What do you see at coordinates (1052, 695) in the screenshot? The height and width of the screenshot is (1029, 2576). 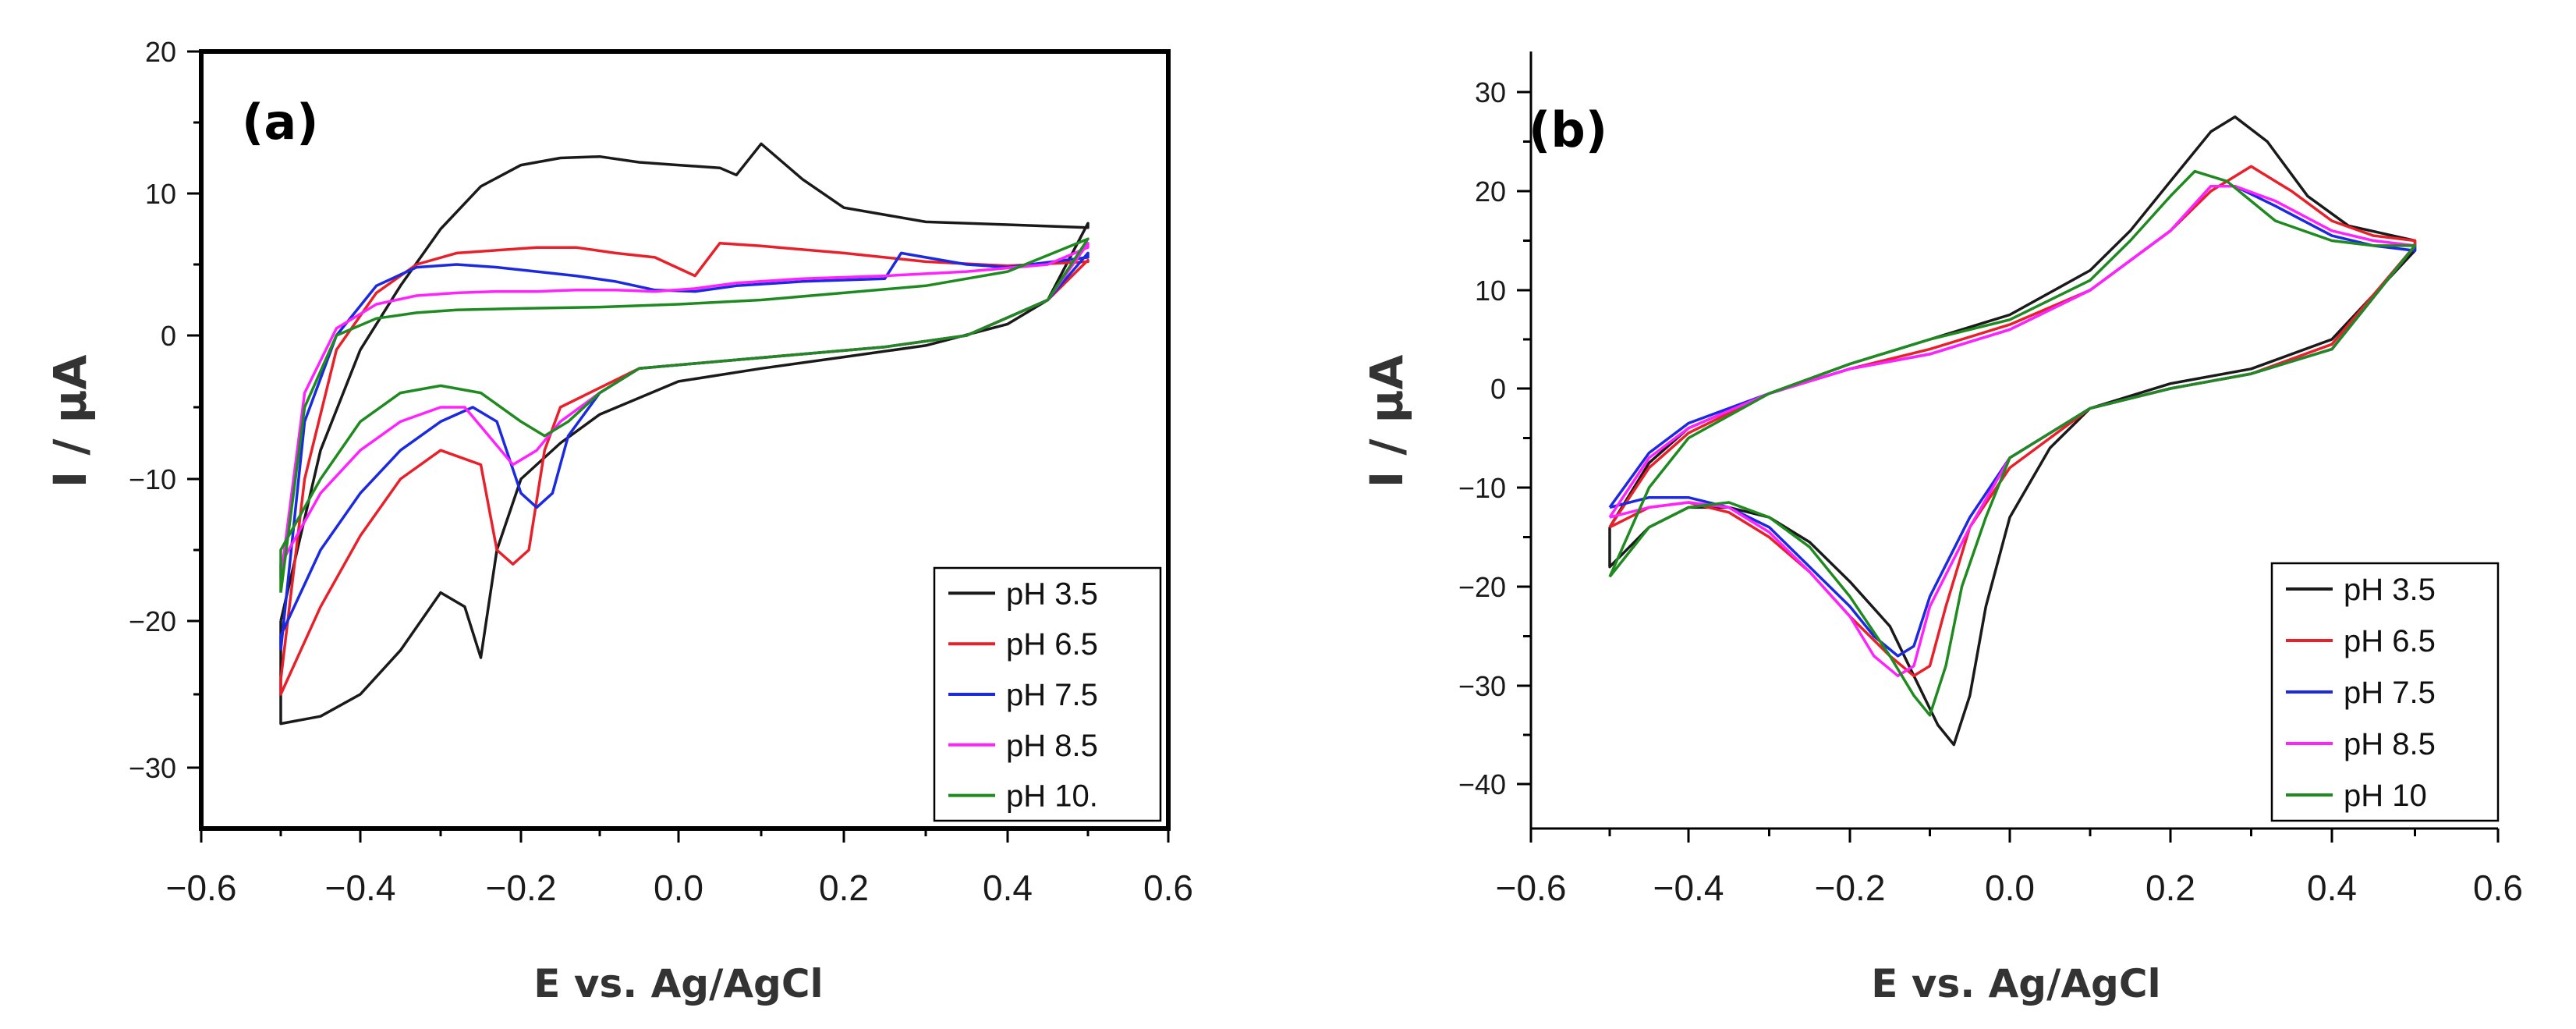 I see `legend-label-a: pH 7.5` at bounding box center [1052, 695].